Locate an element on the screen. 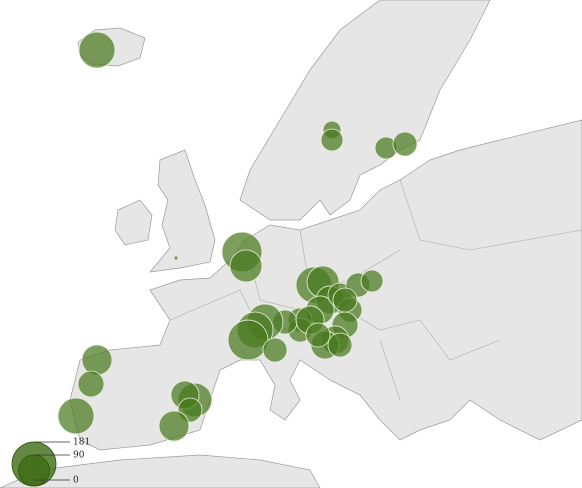 This screenshot has width=582, height=488. legend-label: 181 is located at coordinates (81, 443).